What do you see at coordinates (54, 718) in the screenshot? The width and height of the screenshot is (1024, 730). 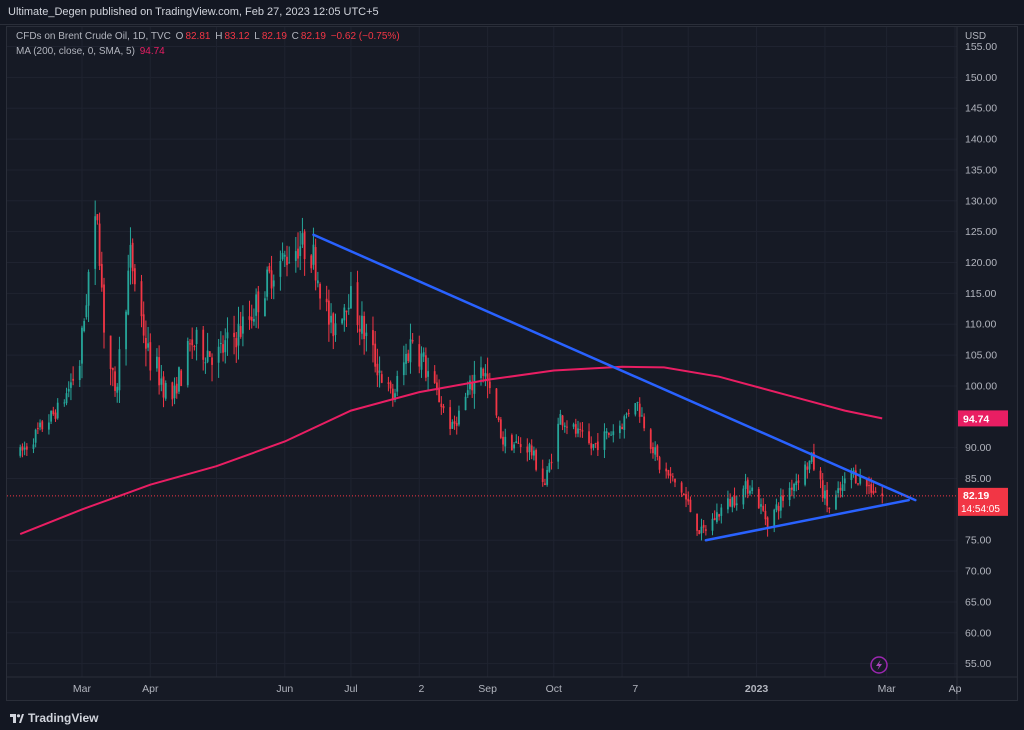 I see `tradingview-logo: TradingView` at bounding box center [54, 718].